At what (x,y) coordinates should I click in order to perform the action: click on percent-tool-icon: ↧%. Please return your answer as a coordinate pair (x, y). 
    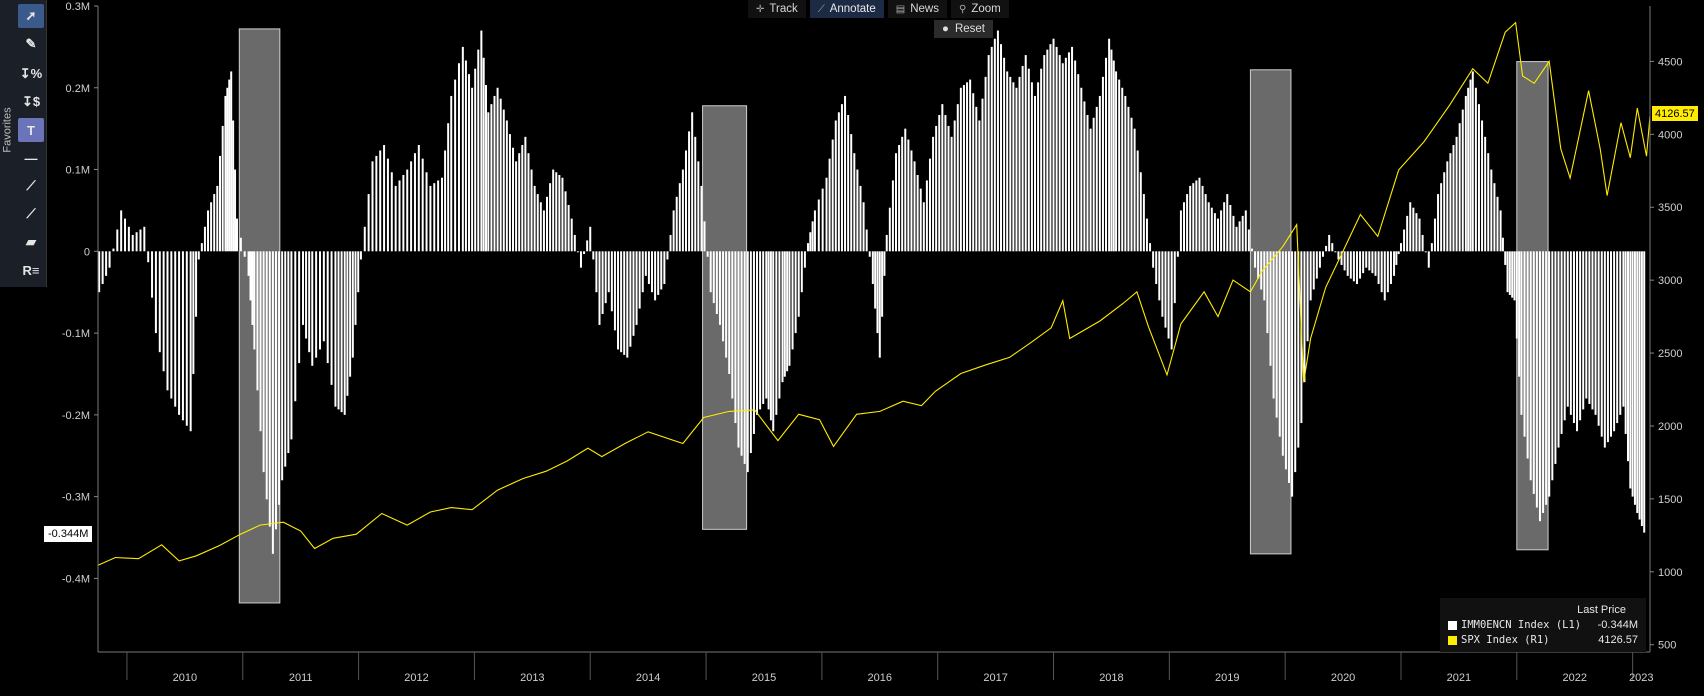
    Looking at the image, I should click on (31, 73).